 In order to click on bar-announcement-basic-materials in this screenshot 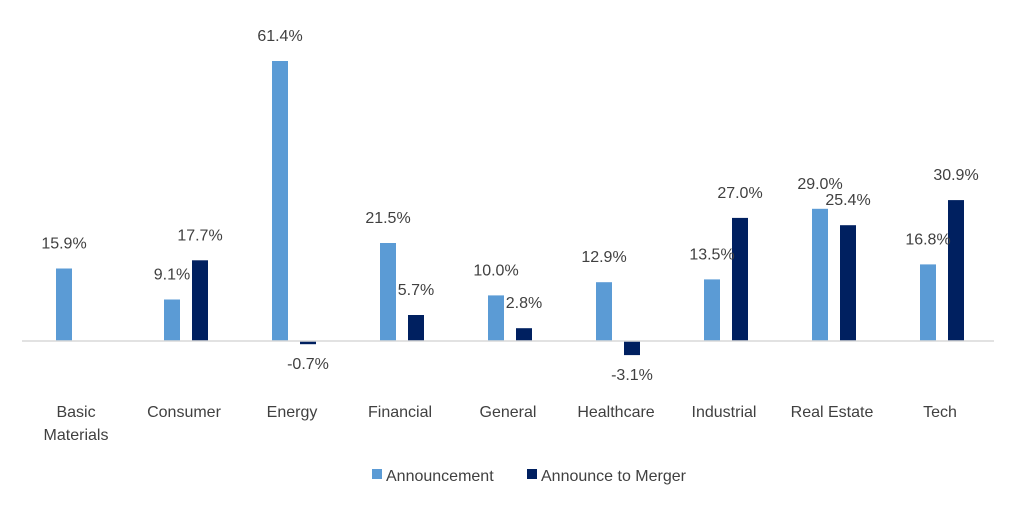, I will do `click(64, 304)`.